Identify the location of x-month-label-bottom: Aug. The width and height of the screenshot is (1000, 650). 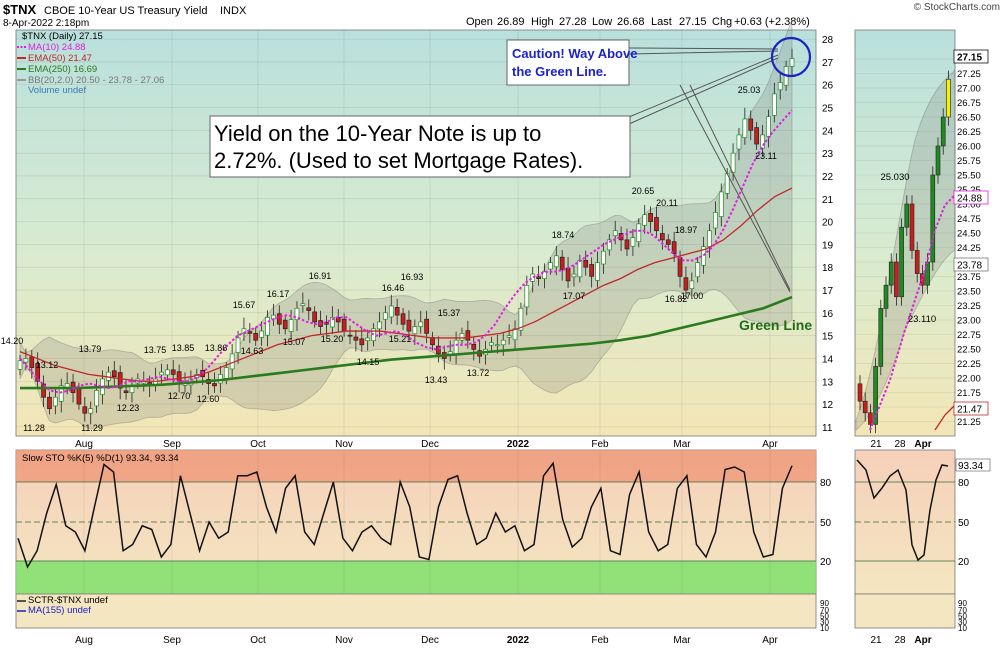
(84, 640).